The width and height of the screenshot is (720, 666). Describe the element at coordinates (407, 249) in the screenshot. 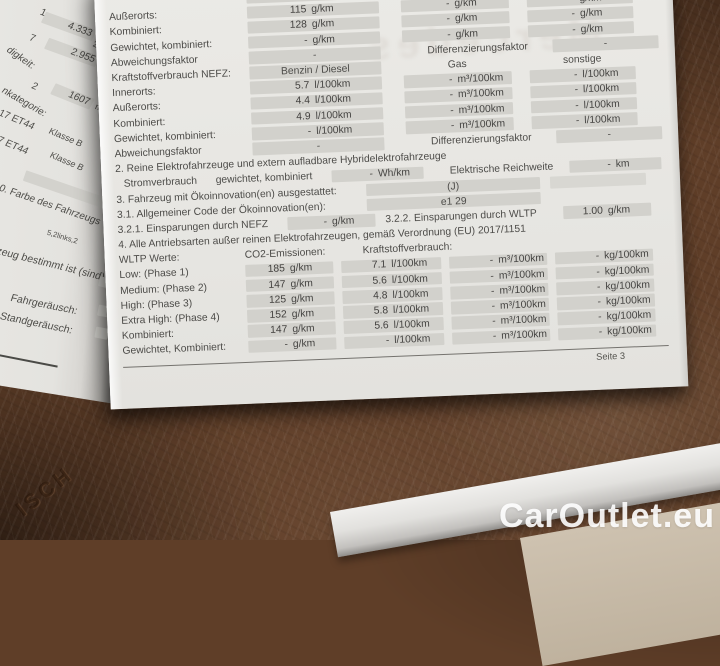

I see `fuel-consumption-label: Kraftstoffverbrauch:` at that location.